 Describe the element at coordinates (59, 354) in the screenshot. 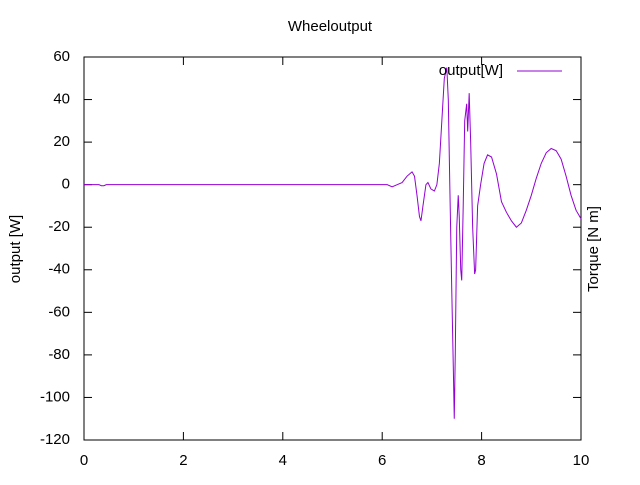

I see `y-tick-label: -80` at that location.